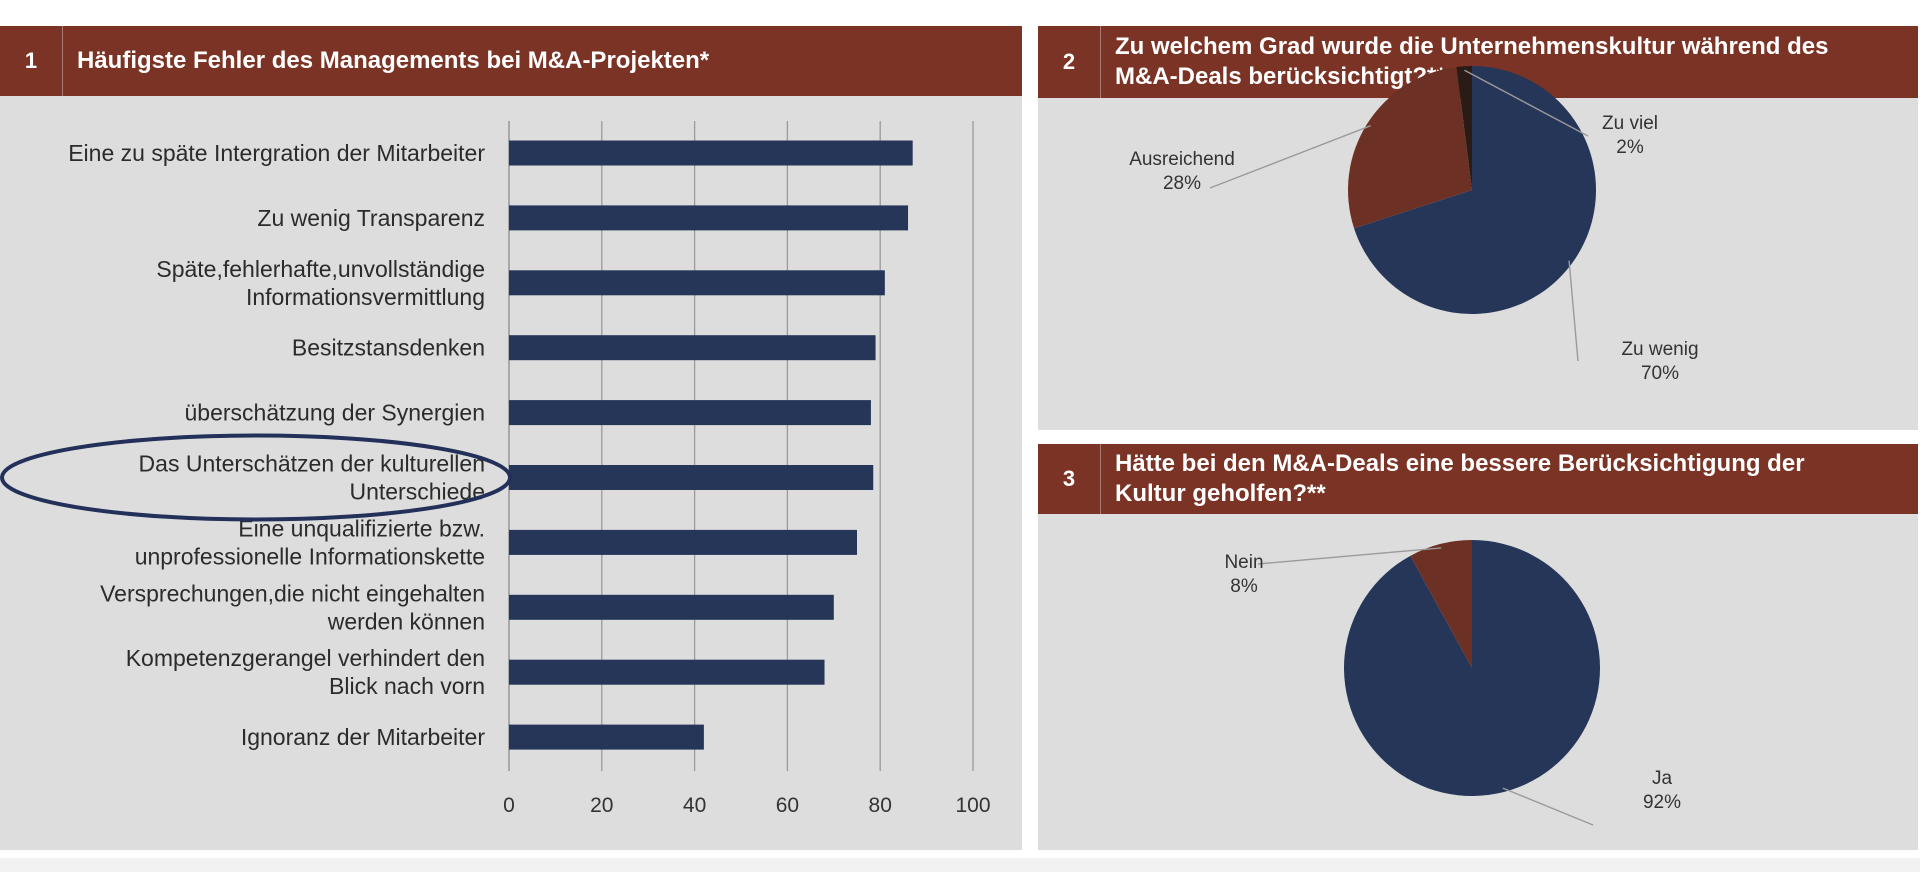  Describe the element at coordinates (1069, 62) in the screenshot. I see `panel-number: 2` at that location.